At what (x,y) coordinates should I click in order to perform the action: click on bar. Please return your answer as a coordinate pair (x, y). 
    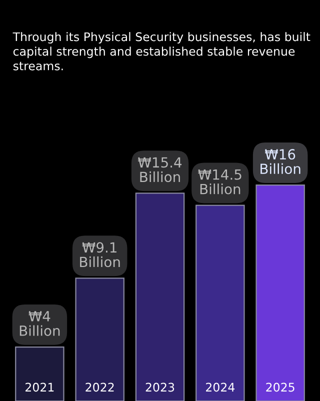
    Looking at the image, I should click on (280, 292).